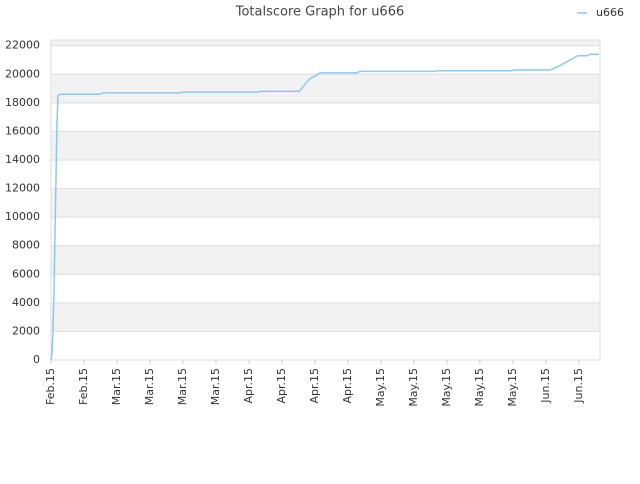  What do you see at coordinates (22, 102) in the screenshot?
I see `y-tick-label: 18000` at bounding box center [22, 102].